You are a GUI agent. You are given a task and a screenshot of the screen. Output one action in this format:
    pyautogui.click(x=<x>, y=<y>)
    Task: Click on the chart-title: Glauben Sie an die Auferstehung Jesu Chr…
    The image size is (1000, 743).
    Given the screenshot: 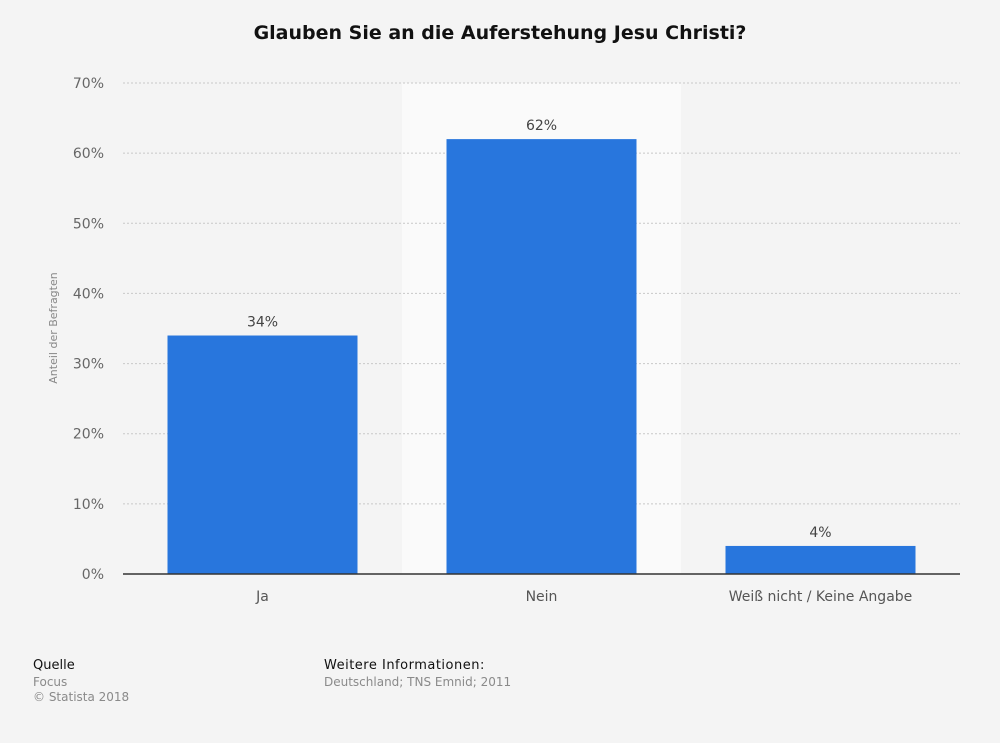 What is the action you would take?
    pyautogui.click(x=500, y=33)
    